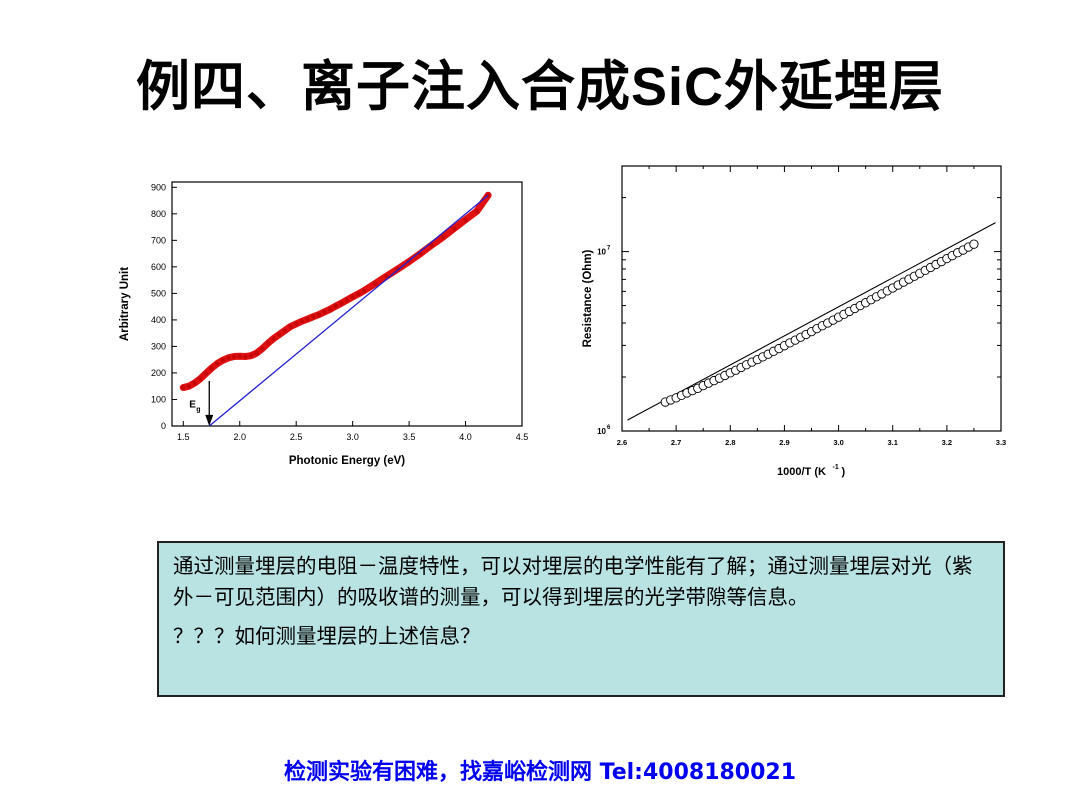 This screenshot has width=1080, height=810. I want to click on title-prefix: 例四、离子注入合成, so click(383, 86).